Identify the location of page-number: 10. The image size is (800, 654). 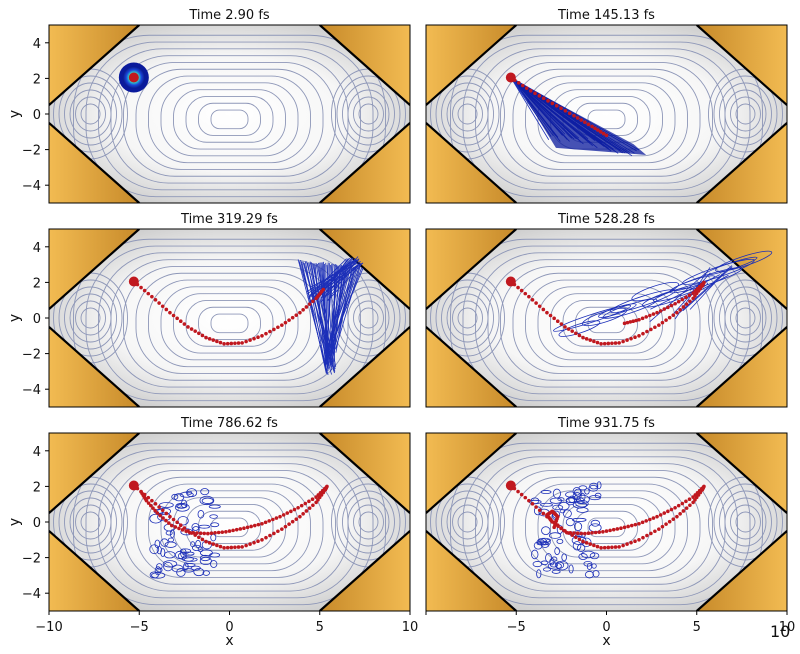
(780, 631).